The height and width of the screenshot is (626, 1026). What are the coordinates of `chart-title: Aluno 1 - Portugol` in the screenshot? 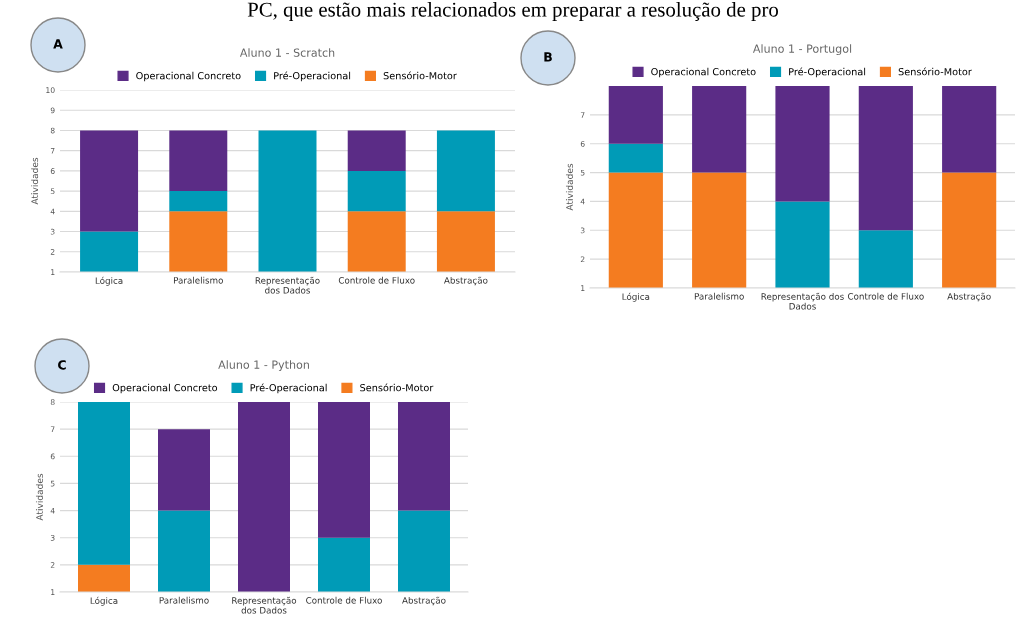 It's located at (802, 49).